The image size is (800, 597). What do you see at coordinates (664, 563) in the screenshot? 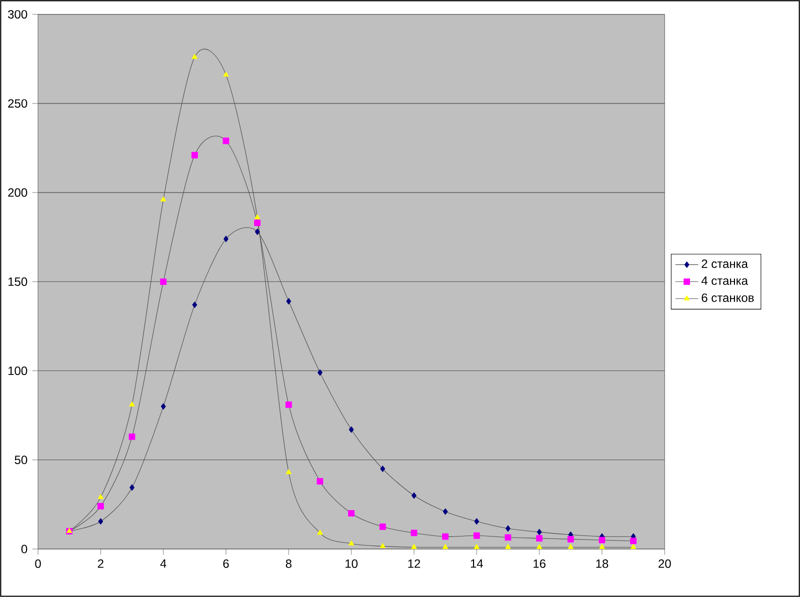
I see `x-tick-label: 20` at bounding box center [664, 563].